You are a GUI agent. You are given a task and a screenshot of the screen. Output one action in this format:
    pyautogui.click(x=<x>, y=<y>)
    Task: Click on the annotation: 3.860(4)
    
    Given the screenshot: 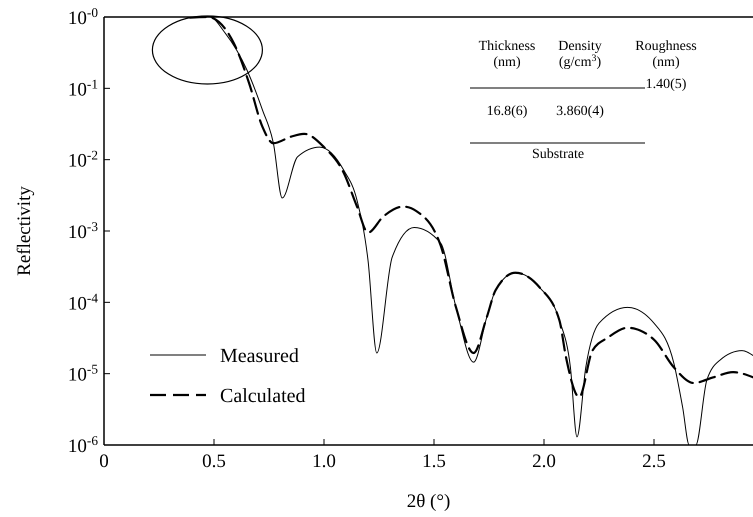 What is the action you would take?
    pyautogui.click(x=580, y=111)
    